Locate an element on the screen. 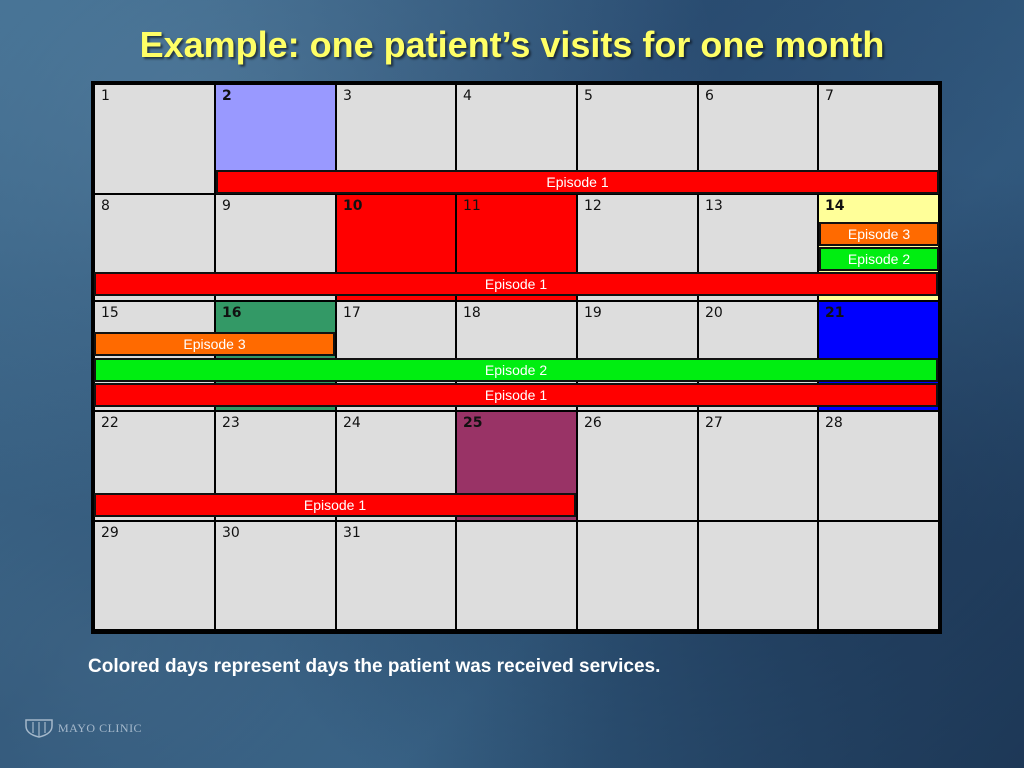  day-cell-26: 26 is located at coordinates (637, 466).